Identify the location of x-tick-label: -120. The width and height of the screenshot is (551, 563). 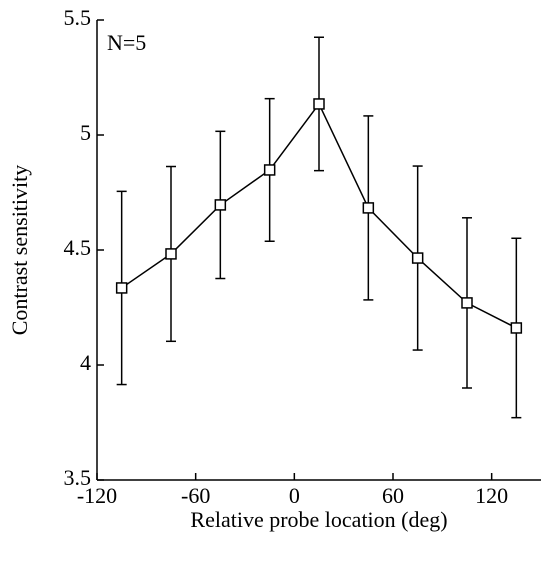
(97, 495).